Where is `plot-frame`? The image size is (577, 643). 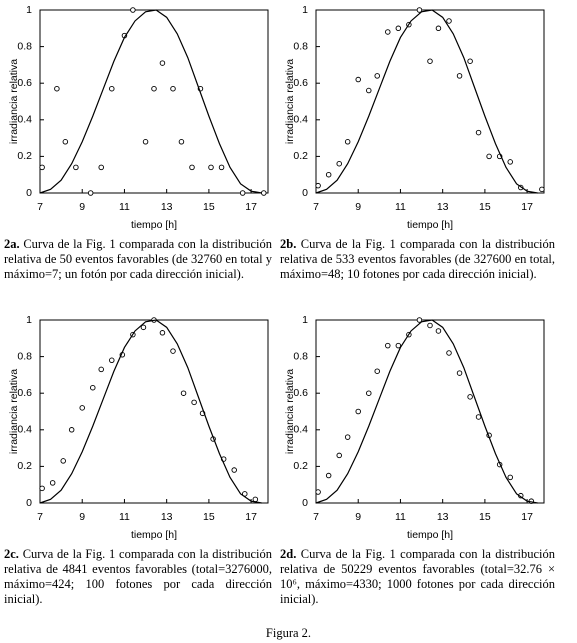
plot-frame is located at coordinates (154, 411).